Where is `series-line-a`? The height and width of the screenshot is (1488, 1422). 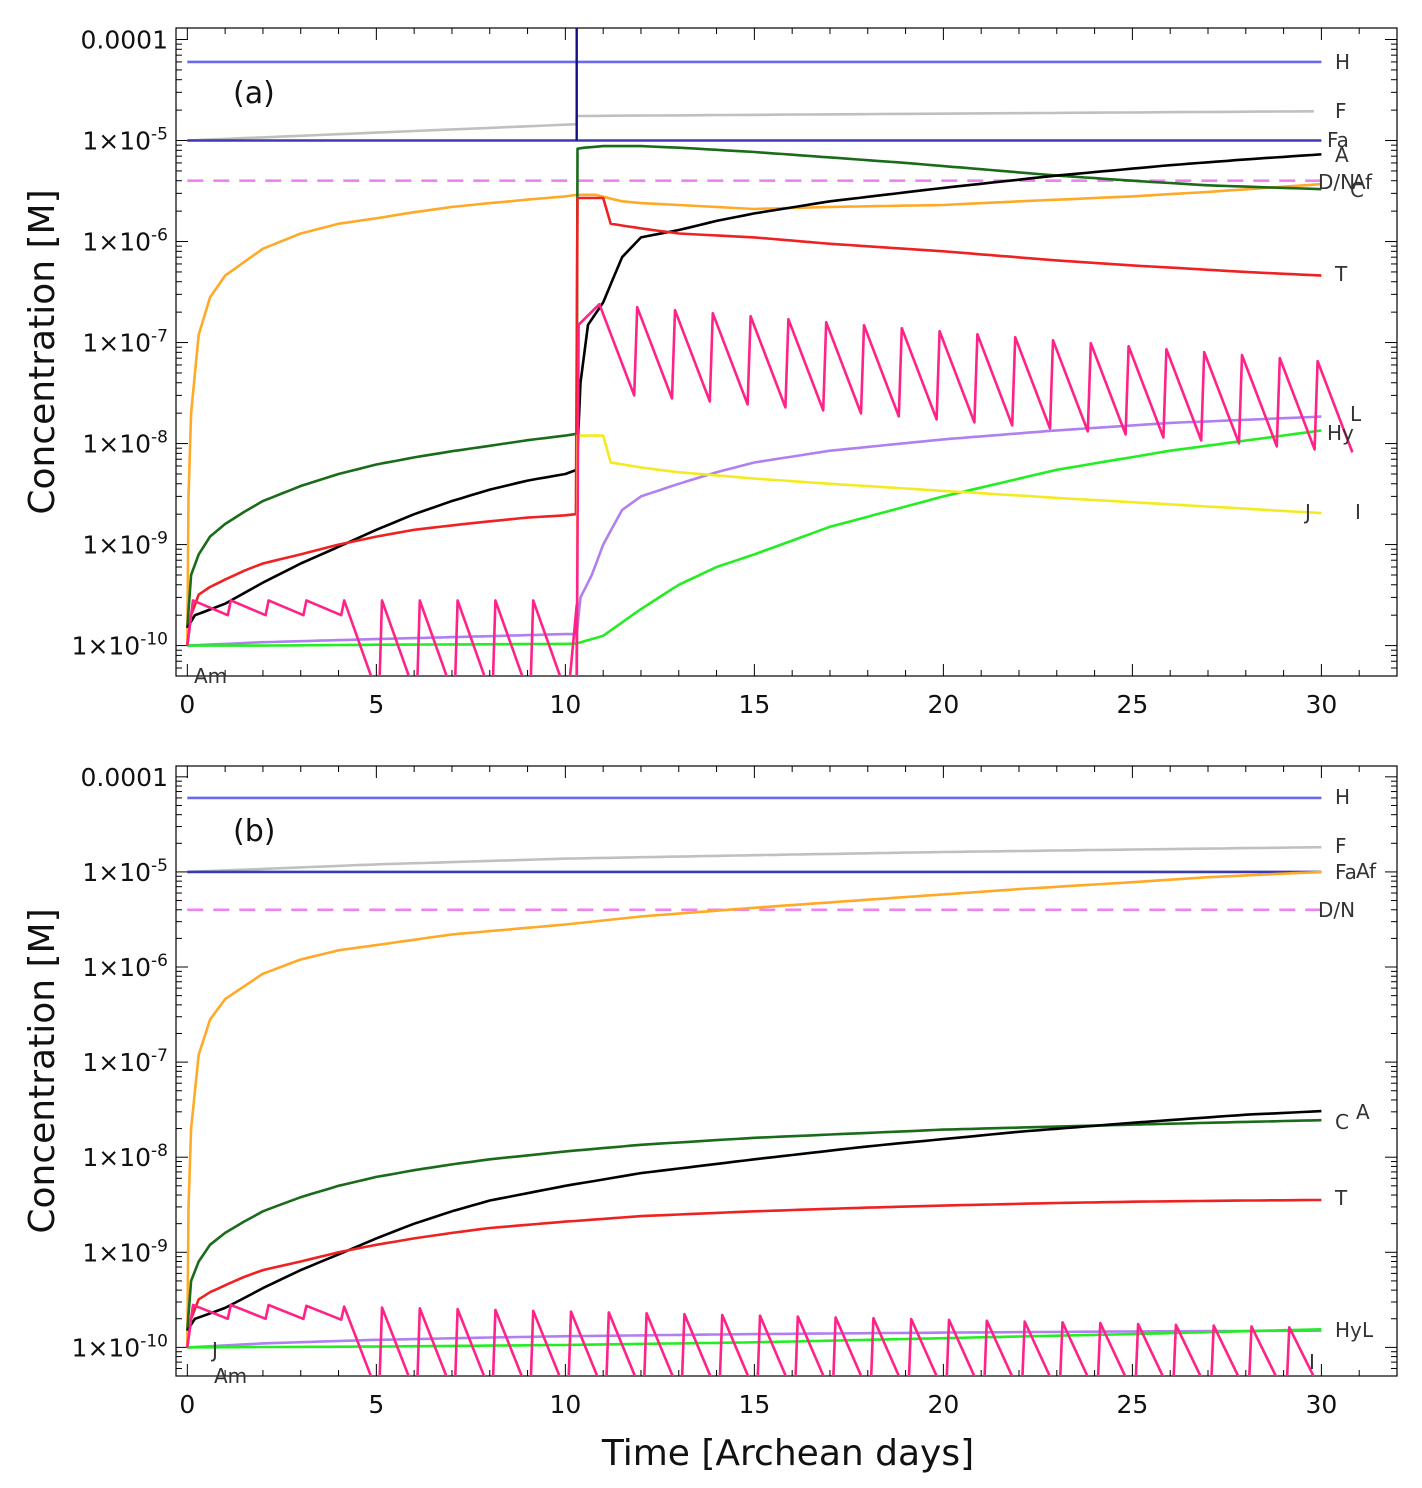 series-line-a is located at coordinates (754, 1220).